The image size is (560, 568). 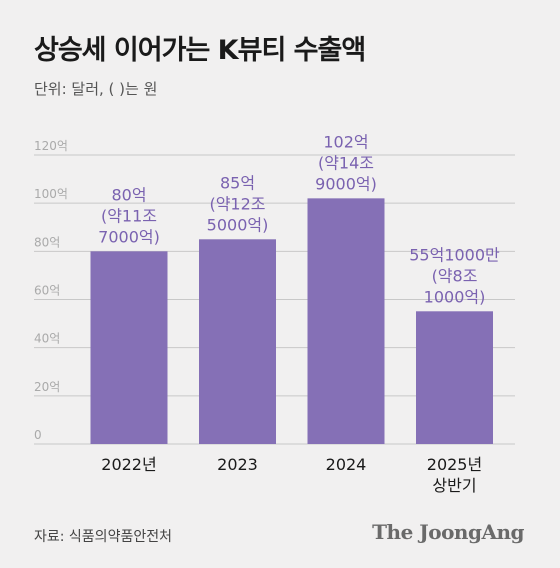 I want to click on data-label: 102억, so click(x=345, y=141).